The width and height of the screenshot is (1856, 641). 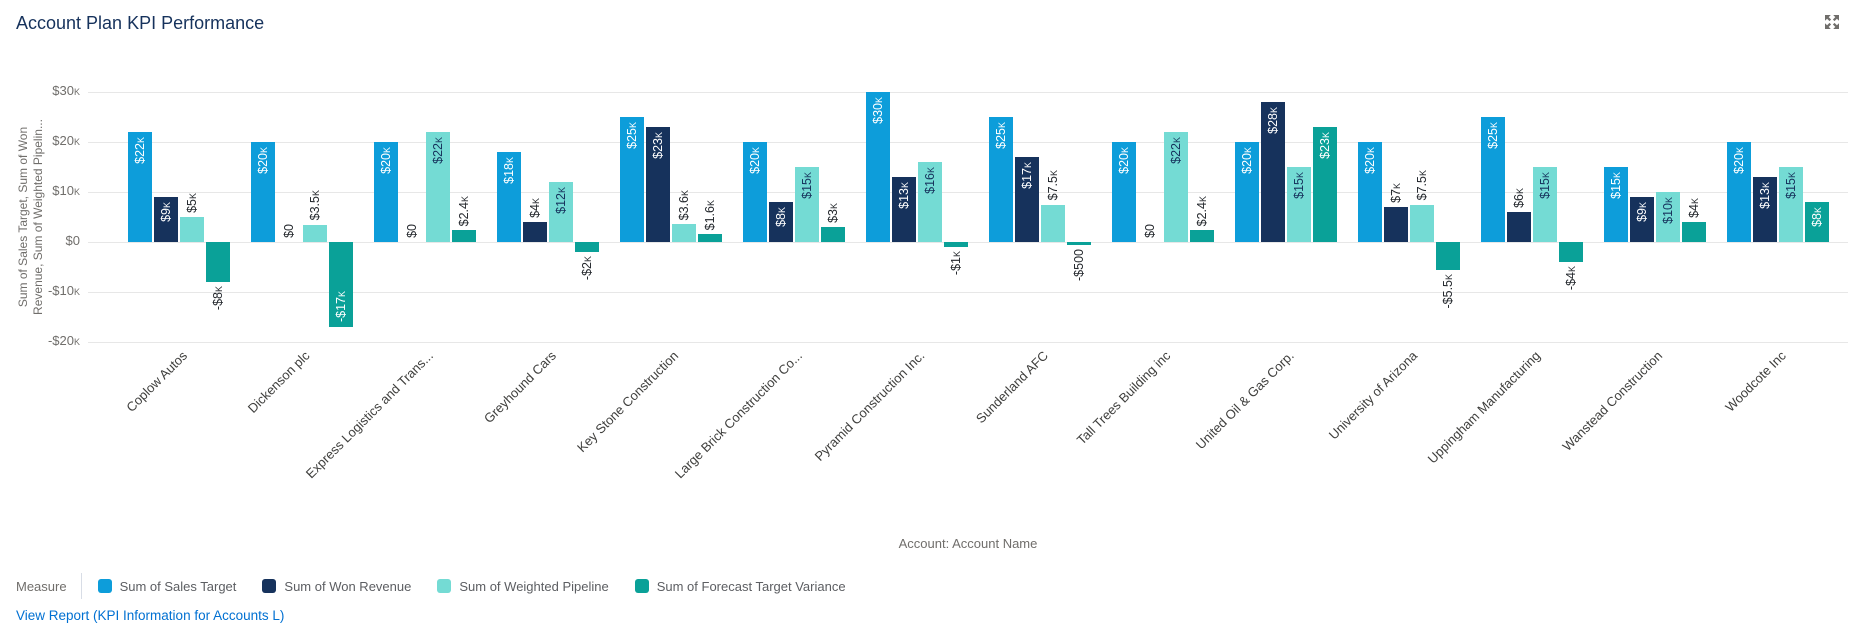 I want to click on y-tick-label: $0, so click(x=72, y=240).